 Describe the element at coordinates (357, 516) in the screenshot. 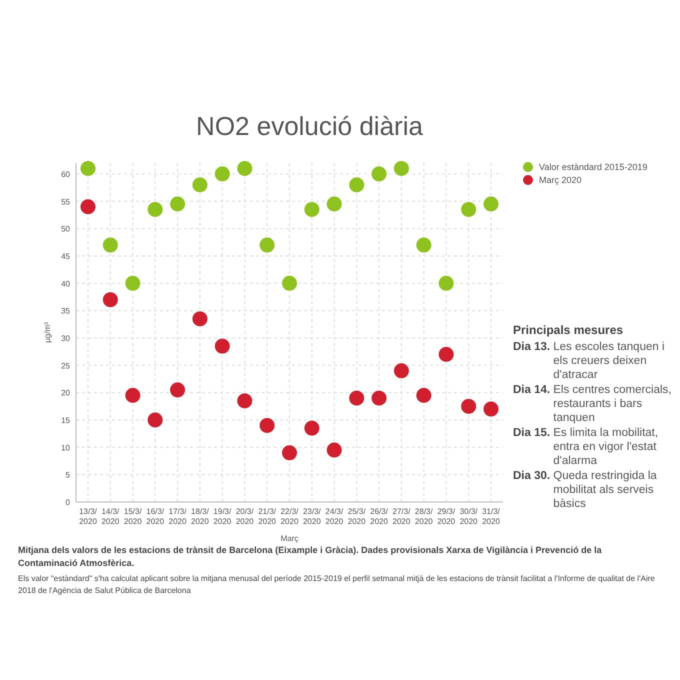

I see `x-tick-label: 25/3/ 2020` at that location.